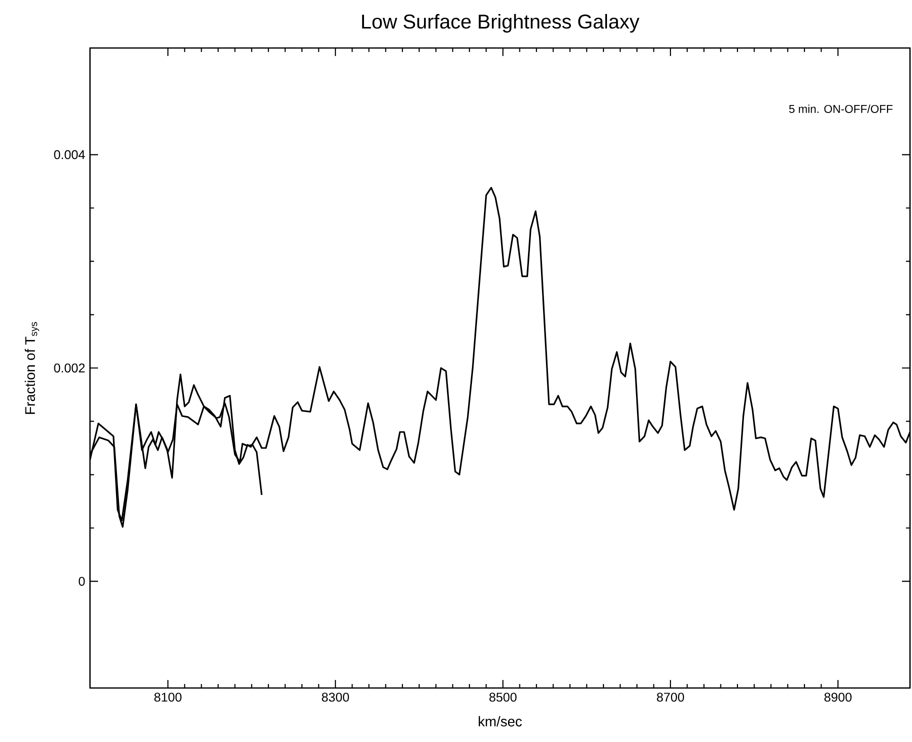 The image size is (912, 742). Describe the element at coordinates (81, 581) in the screenshot. I see `y-tick-label: 0` at that location.